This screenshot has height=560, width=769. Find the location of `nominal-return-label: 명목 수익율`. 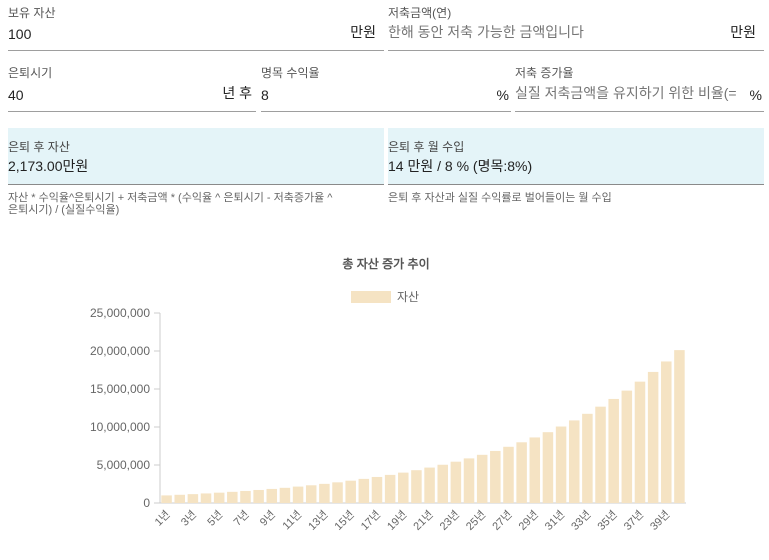

nominal-return-label: 명목 수익율 is located at coordinates (290, 73).